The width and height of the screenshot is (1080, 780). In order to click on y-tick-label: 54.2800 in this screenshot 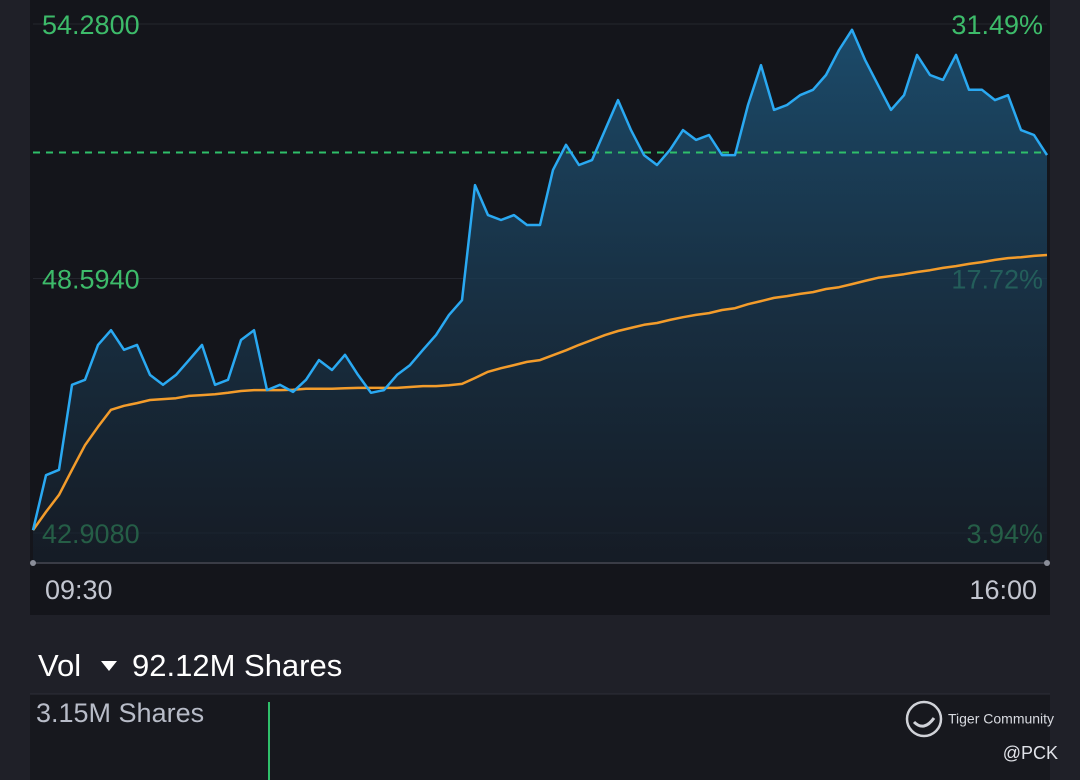, I will do `click(91, 25)`.